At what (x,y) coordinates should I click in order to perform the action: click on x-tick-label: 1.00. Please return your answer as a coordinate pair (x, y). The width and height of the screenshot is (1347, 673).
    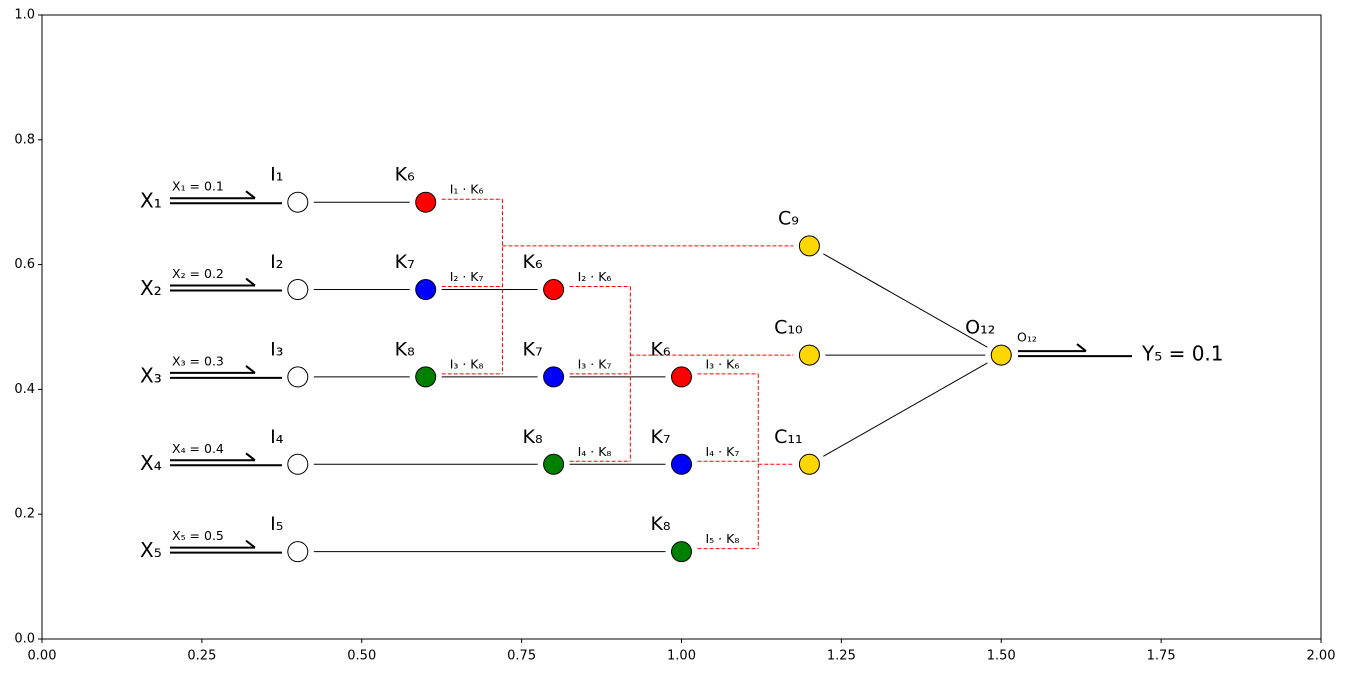
    Looking at the image, I should click on (681, 656).